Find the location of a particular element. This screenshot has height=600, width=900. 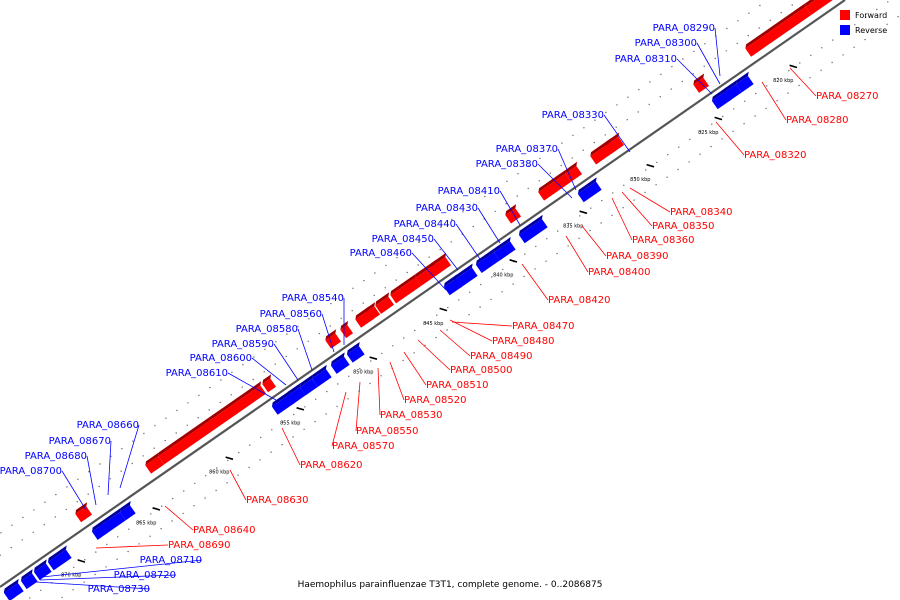

gene-label: PARA_08280 is located at coordinates (817, 120).